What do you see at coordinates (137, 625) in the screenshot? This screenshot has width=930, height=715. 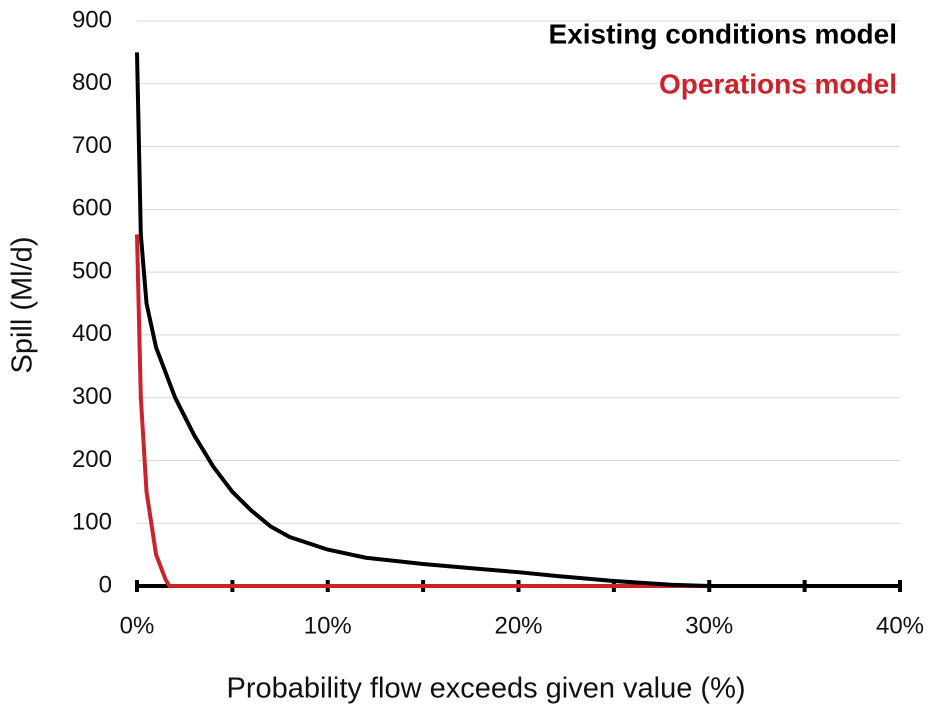 I see `x-tick-label: 0%` at bounding box center [137, 625].